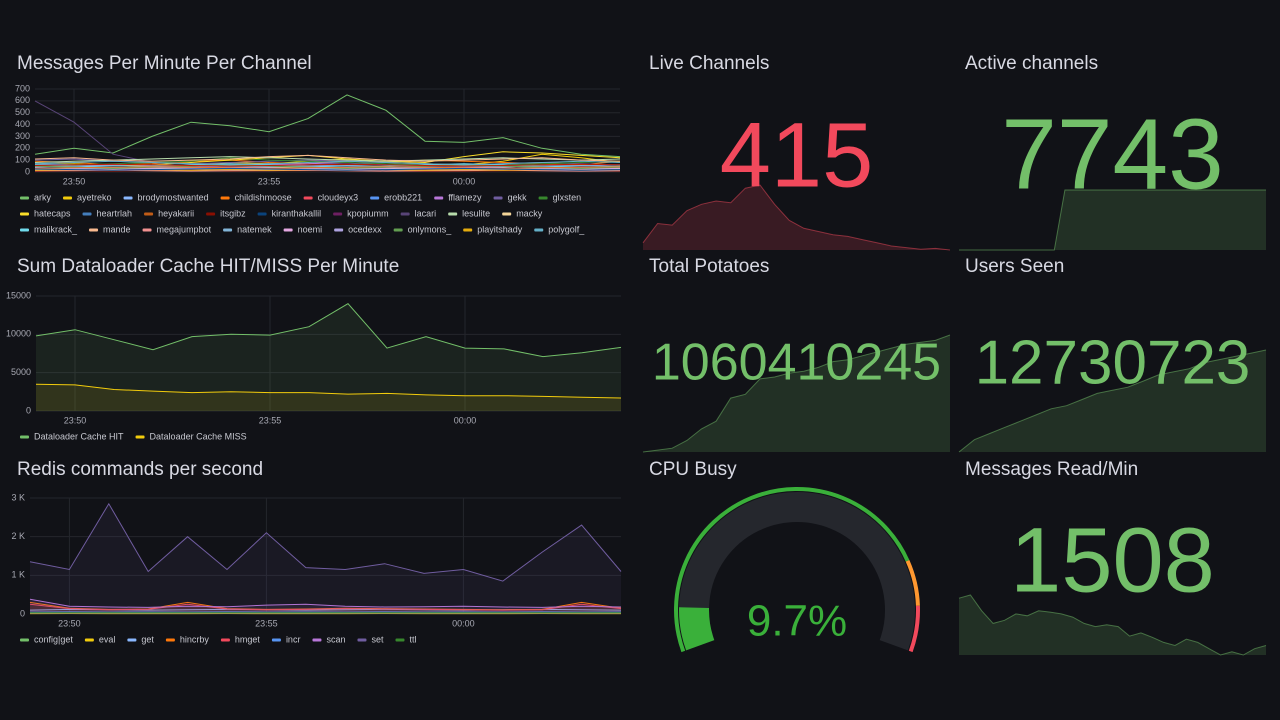 This screenshot has height=720, width=1280. Describe the element at coordinates (697, 629) in the screenshot. I see `gauge-value-arc` at that location.